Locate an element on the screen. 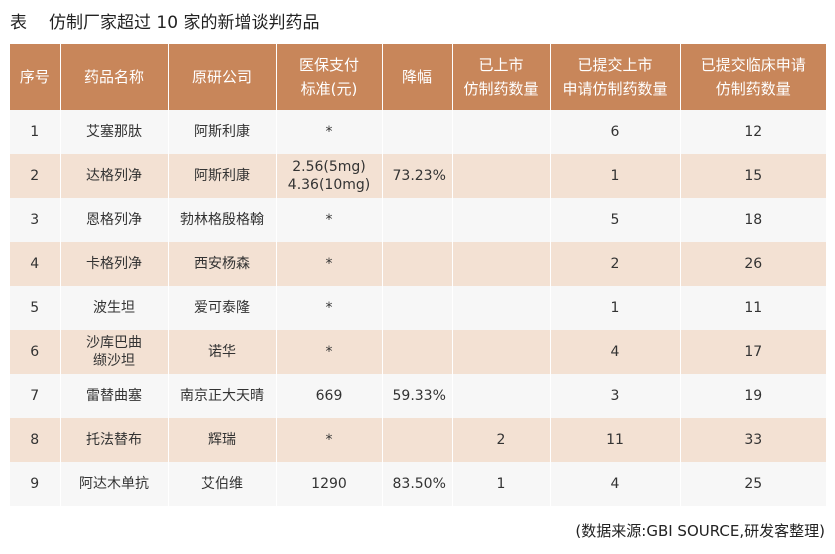 The width and height of the screenshot is (835, 554). row-number: 9 is located at coordinates (35, 484).